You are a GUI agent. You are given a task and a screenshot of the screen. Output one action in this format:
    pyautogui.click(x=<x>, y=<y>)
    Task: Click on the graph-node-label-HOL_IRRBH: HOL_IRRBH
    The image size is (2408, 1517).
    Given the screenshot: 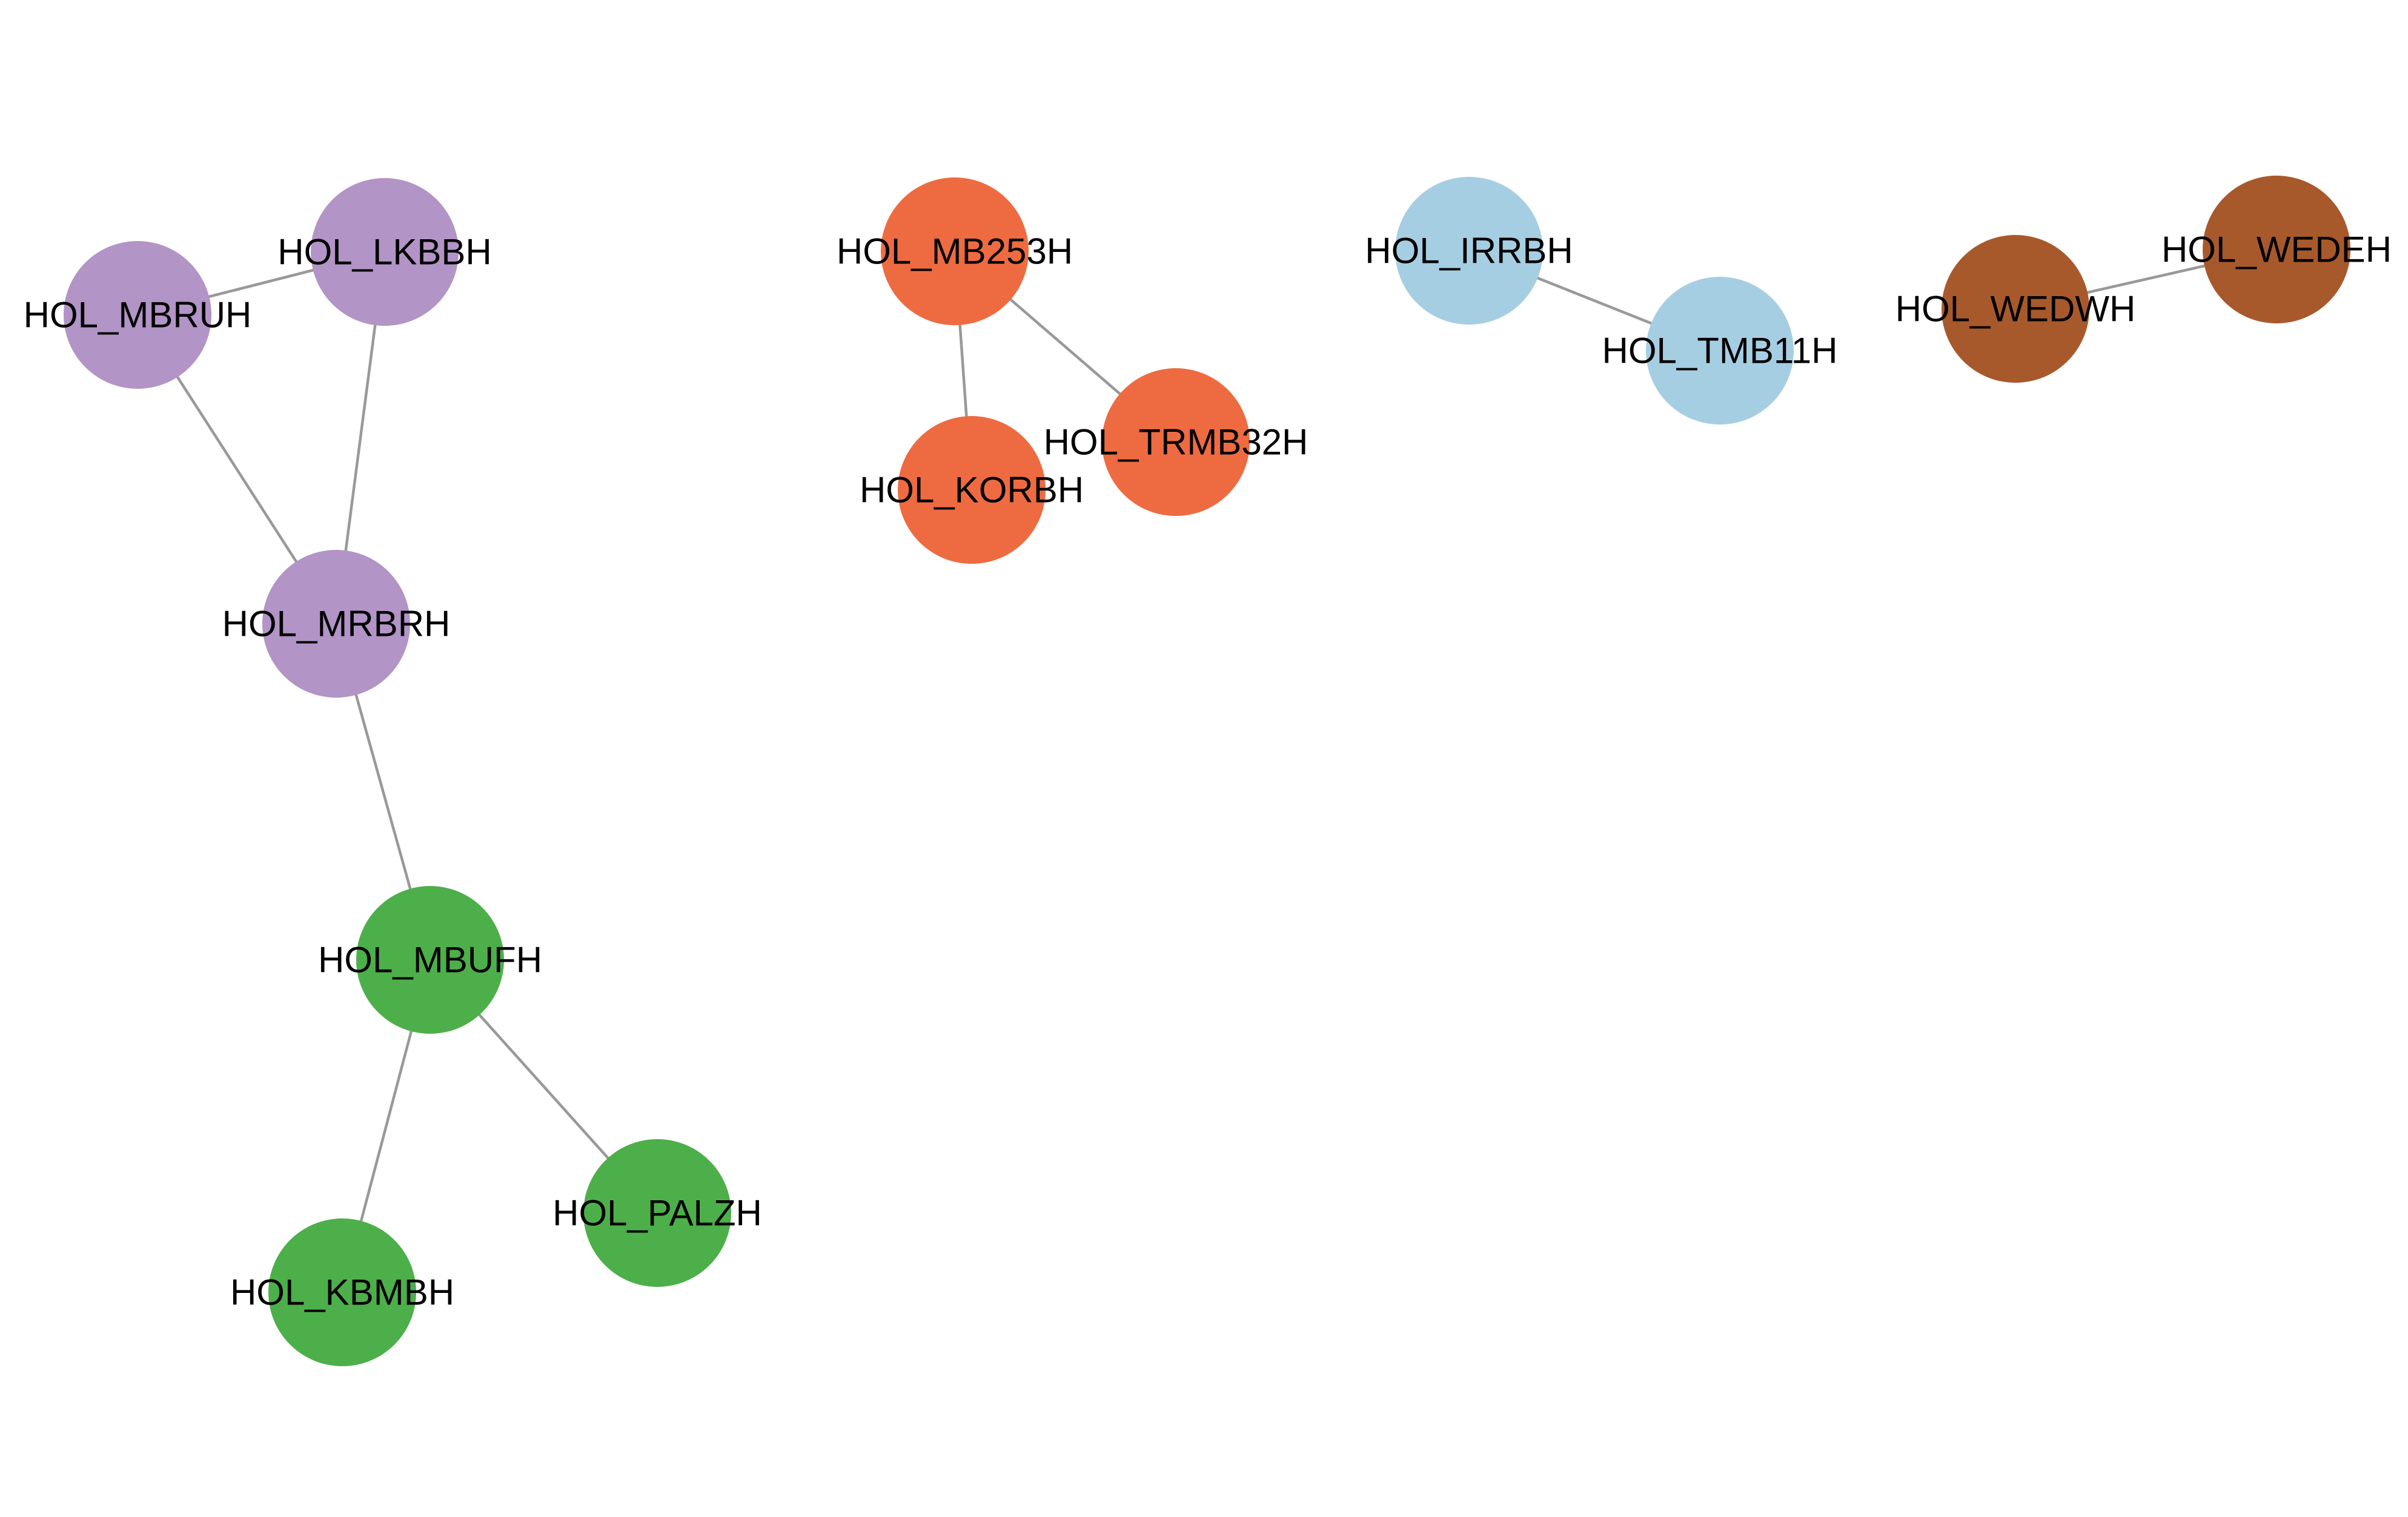 What is the action you would take?
    pyautogui.click(x=1469, y=251)
    